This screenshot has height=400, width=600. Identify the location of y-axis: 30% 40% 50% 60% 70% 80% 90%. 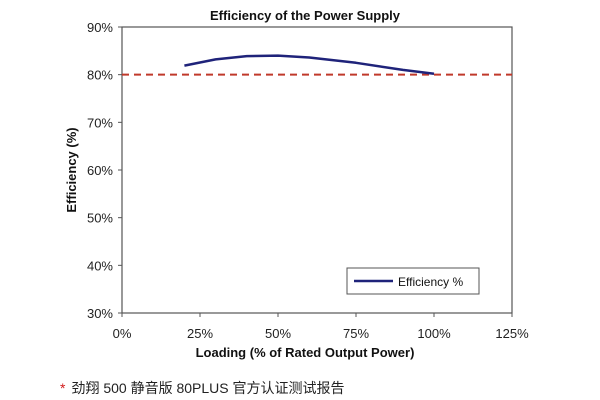
(104, 170).